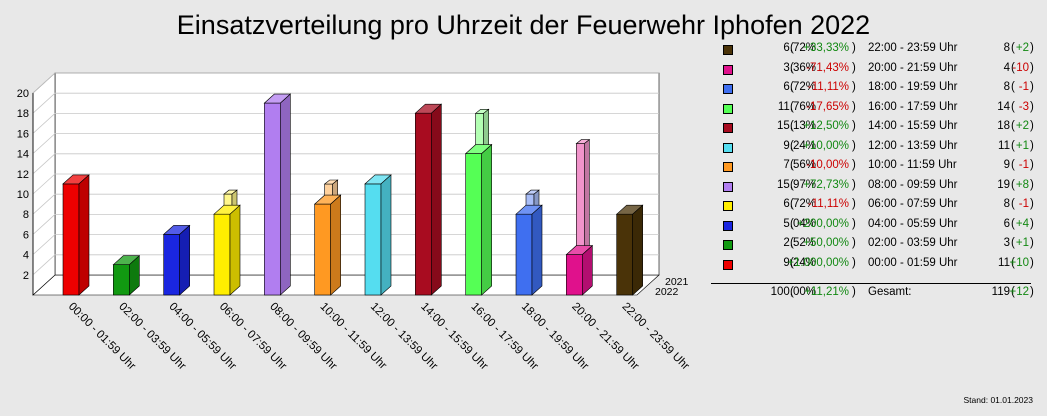 The image size is (1047, 416). What do you see at coordinates (1006, 165) in the screenshot?
I see `legend-count: 9` at bounding box center [1006, 165].